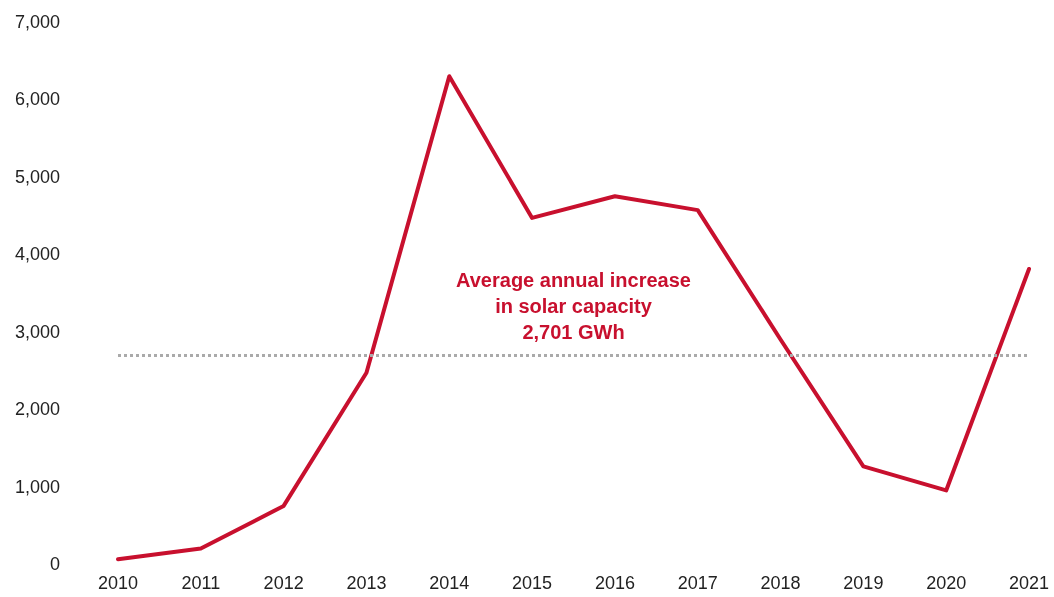  What do you see at coordinates (863, 583) in the screenshot?
I see `x-tick-label: 2019` at bounding box center [863, 583].